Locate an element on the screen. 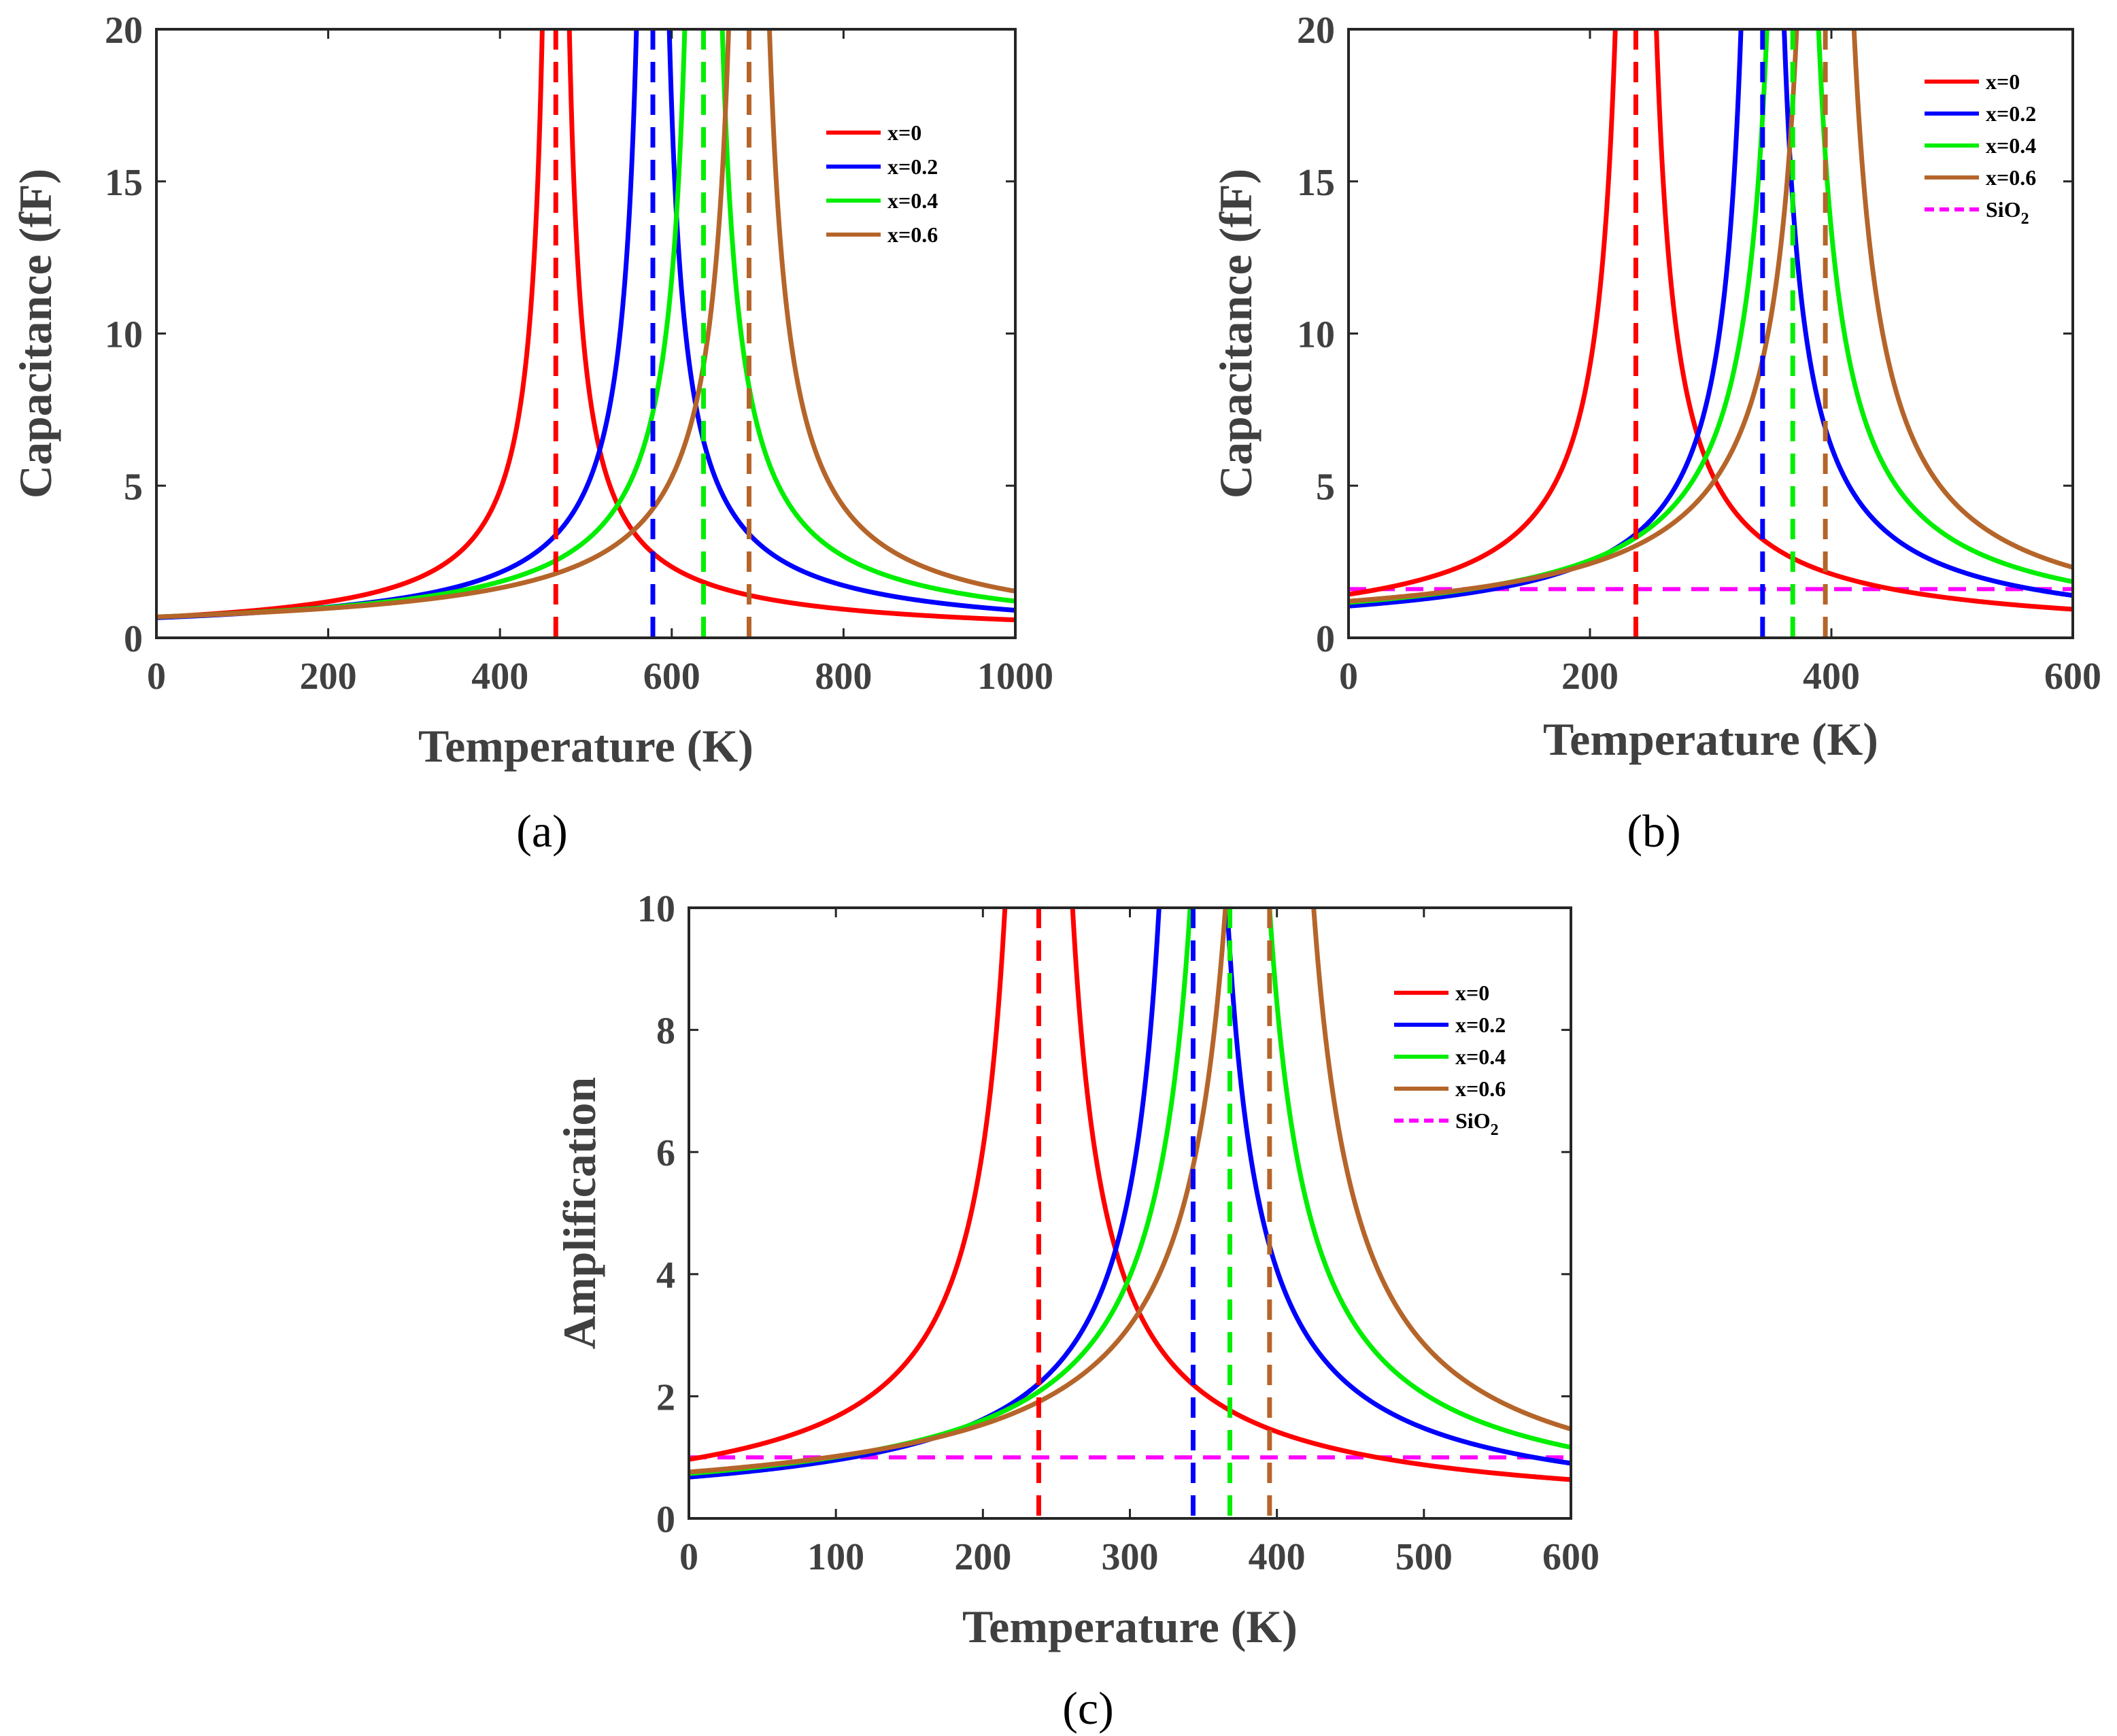  data-area-a is located at coordinates (586, 333).